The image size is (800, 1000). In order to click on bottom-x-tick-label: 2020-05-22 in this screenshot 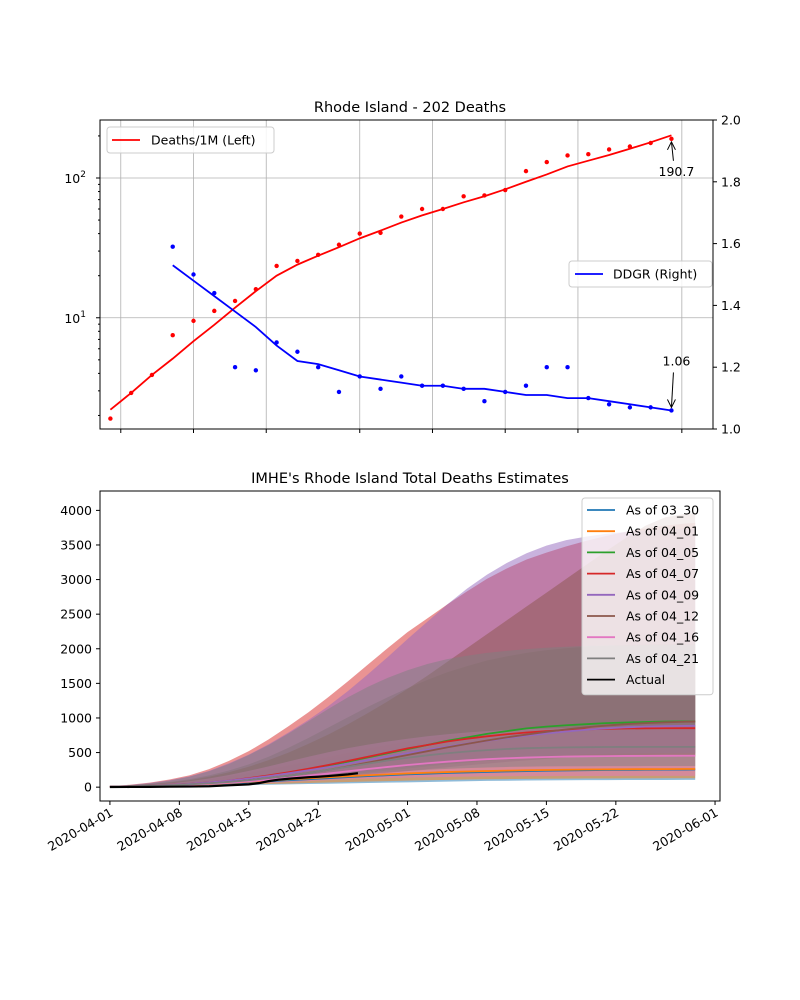, I will do `click(586, 829)`.